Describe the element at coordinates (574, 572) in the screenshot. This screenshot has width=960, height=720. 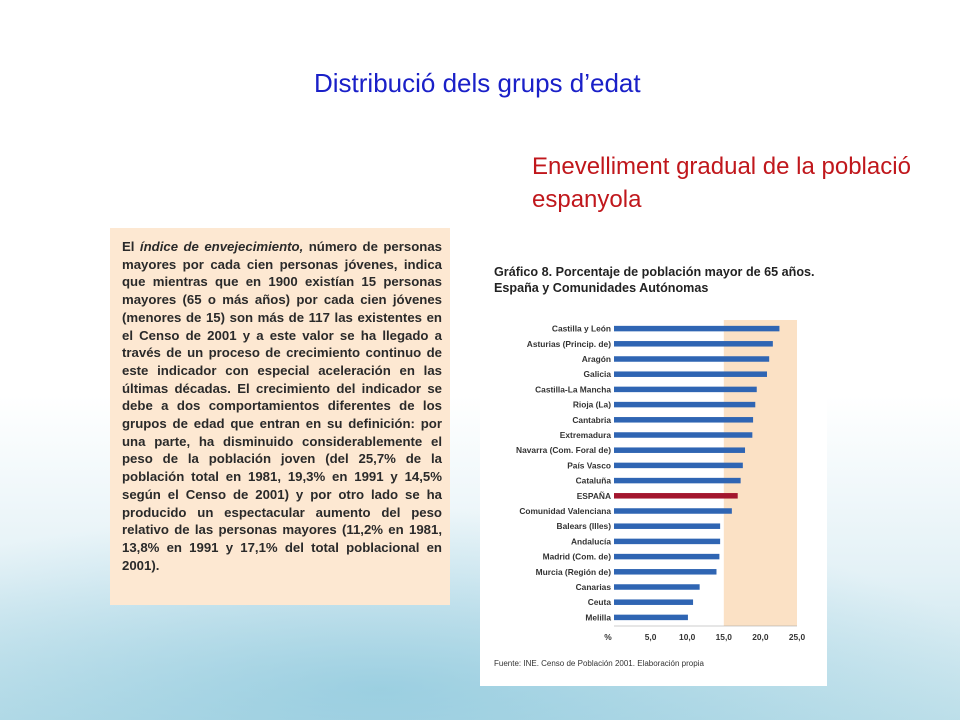
I see `category-label-16: Murcia (Región de)` at that location.